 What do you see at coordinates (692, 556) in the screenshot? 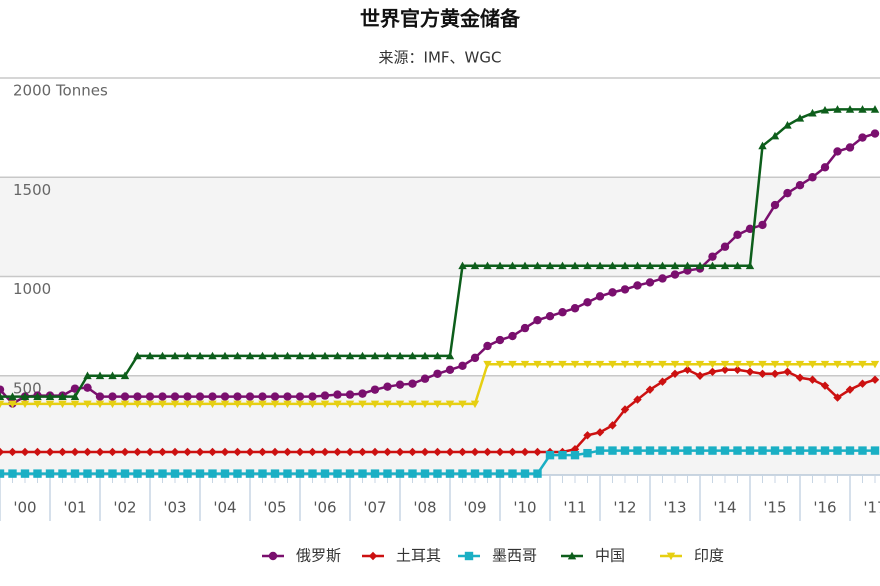
I see `legend-item: 印度` at bounding box center [692, 556].